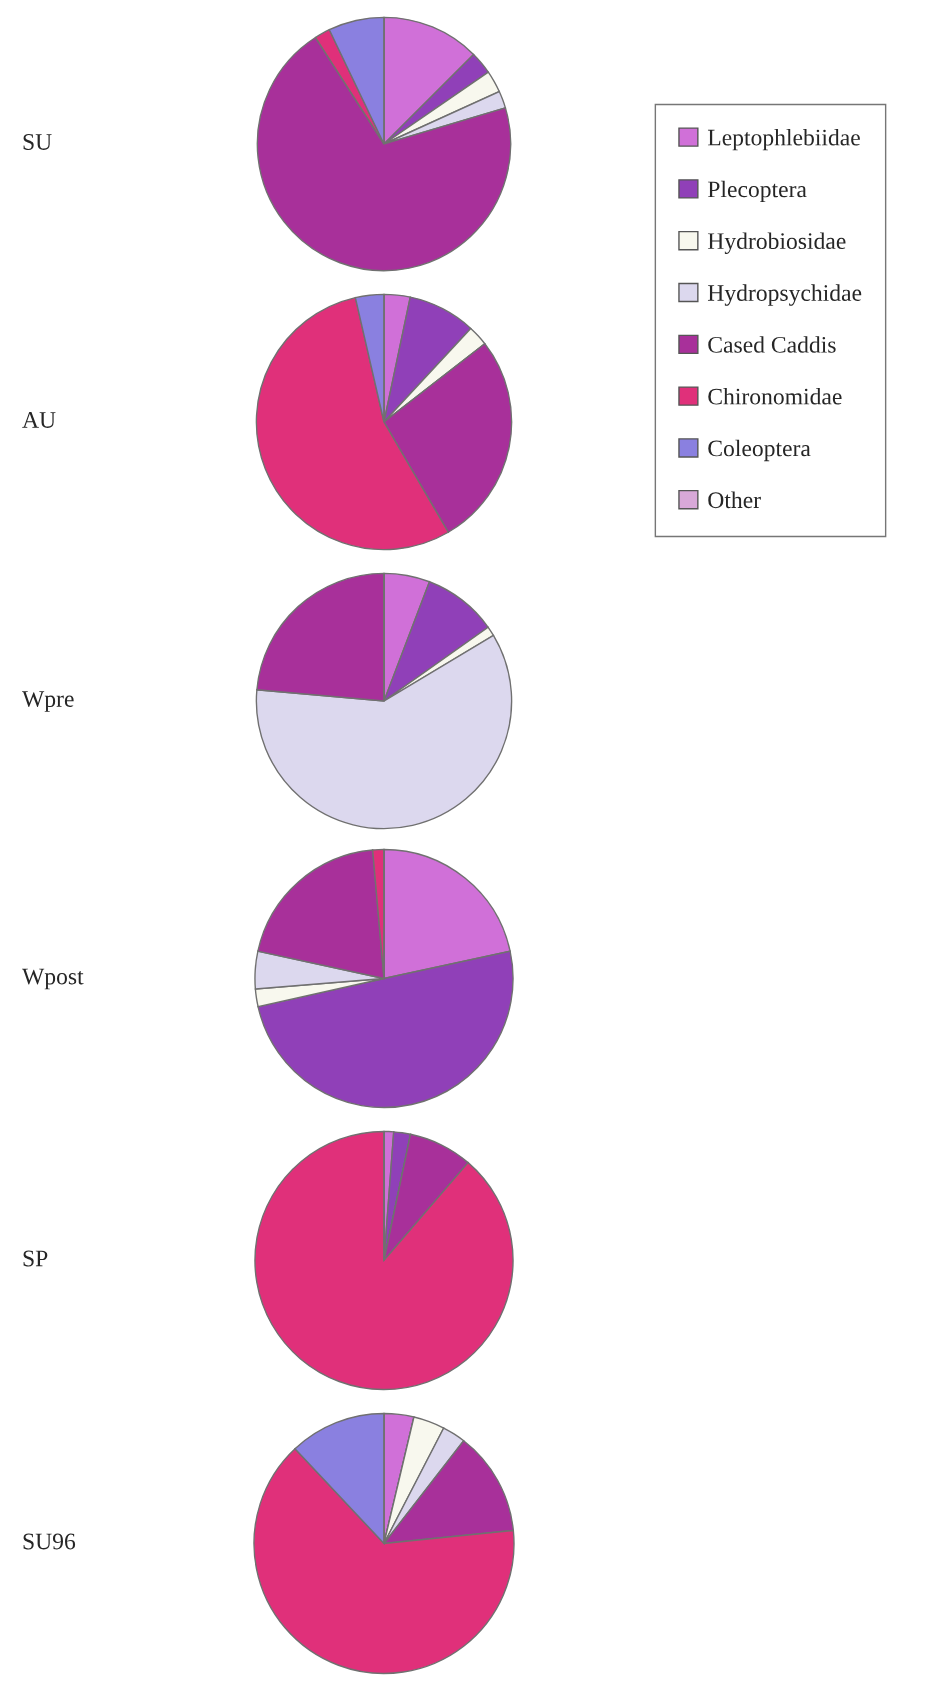  I want to click on pie-slice, so click(384, 1260).